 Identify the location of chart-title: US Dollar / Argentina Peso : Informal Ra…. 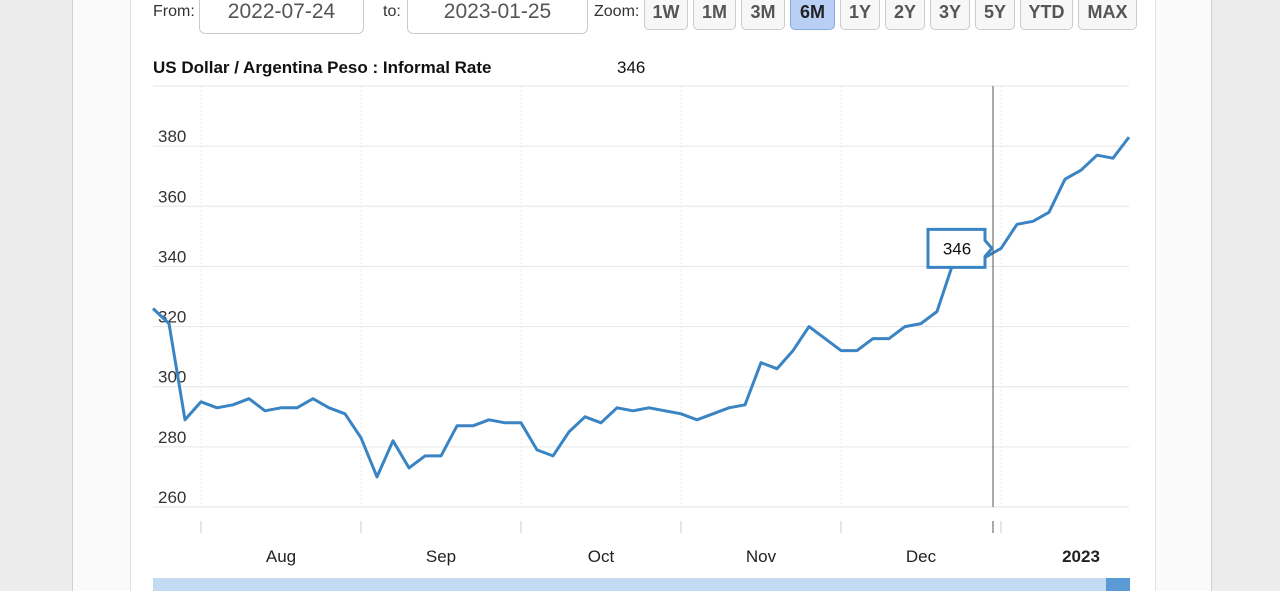
(322, 67).